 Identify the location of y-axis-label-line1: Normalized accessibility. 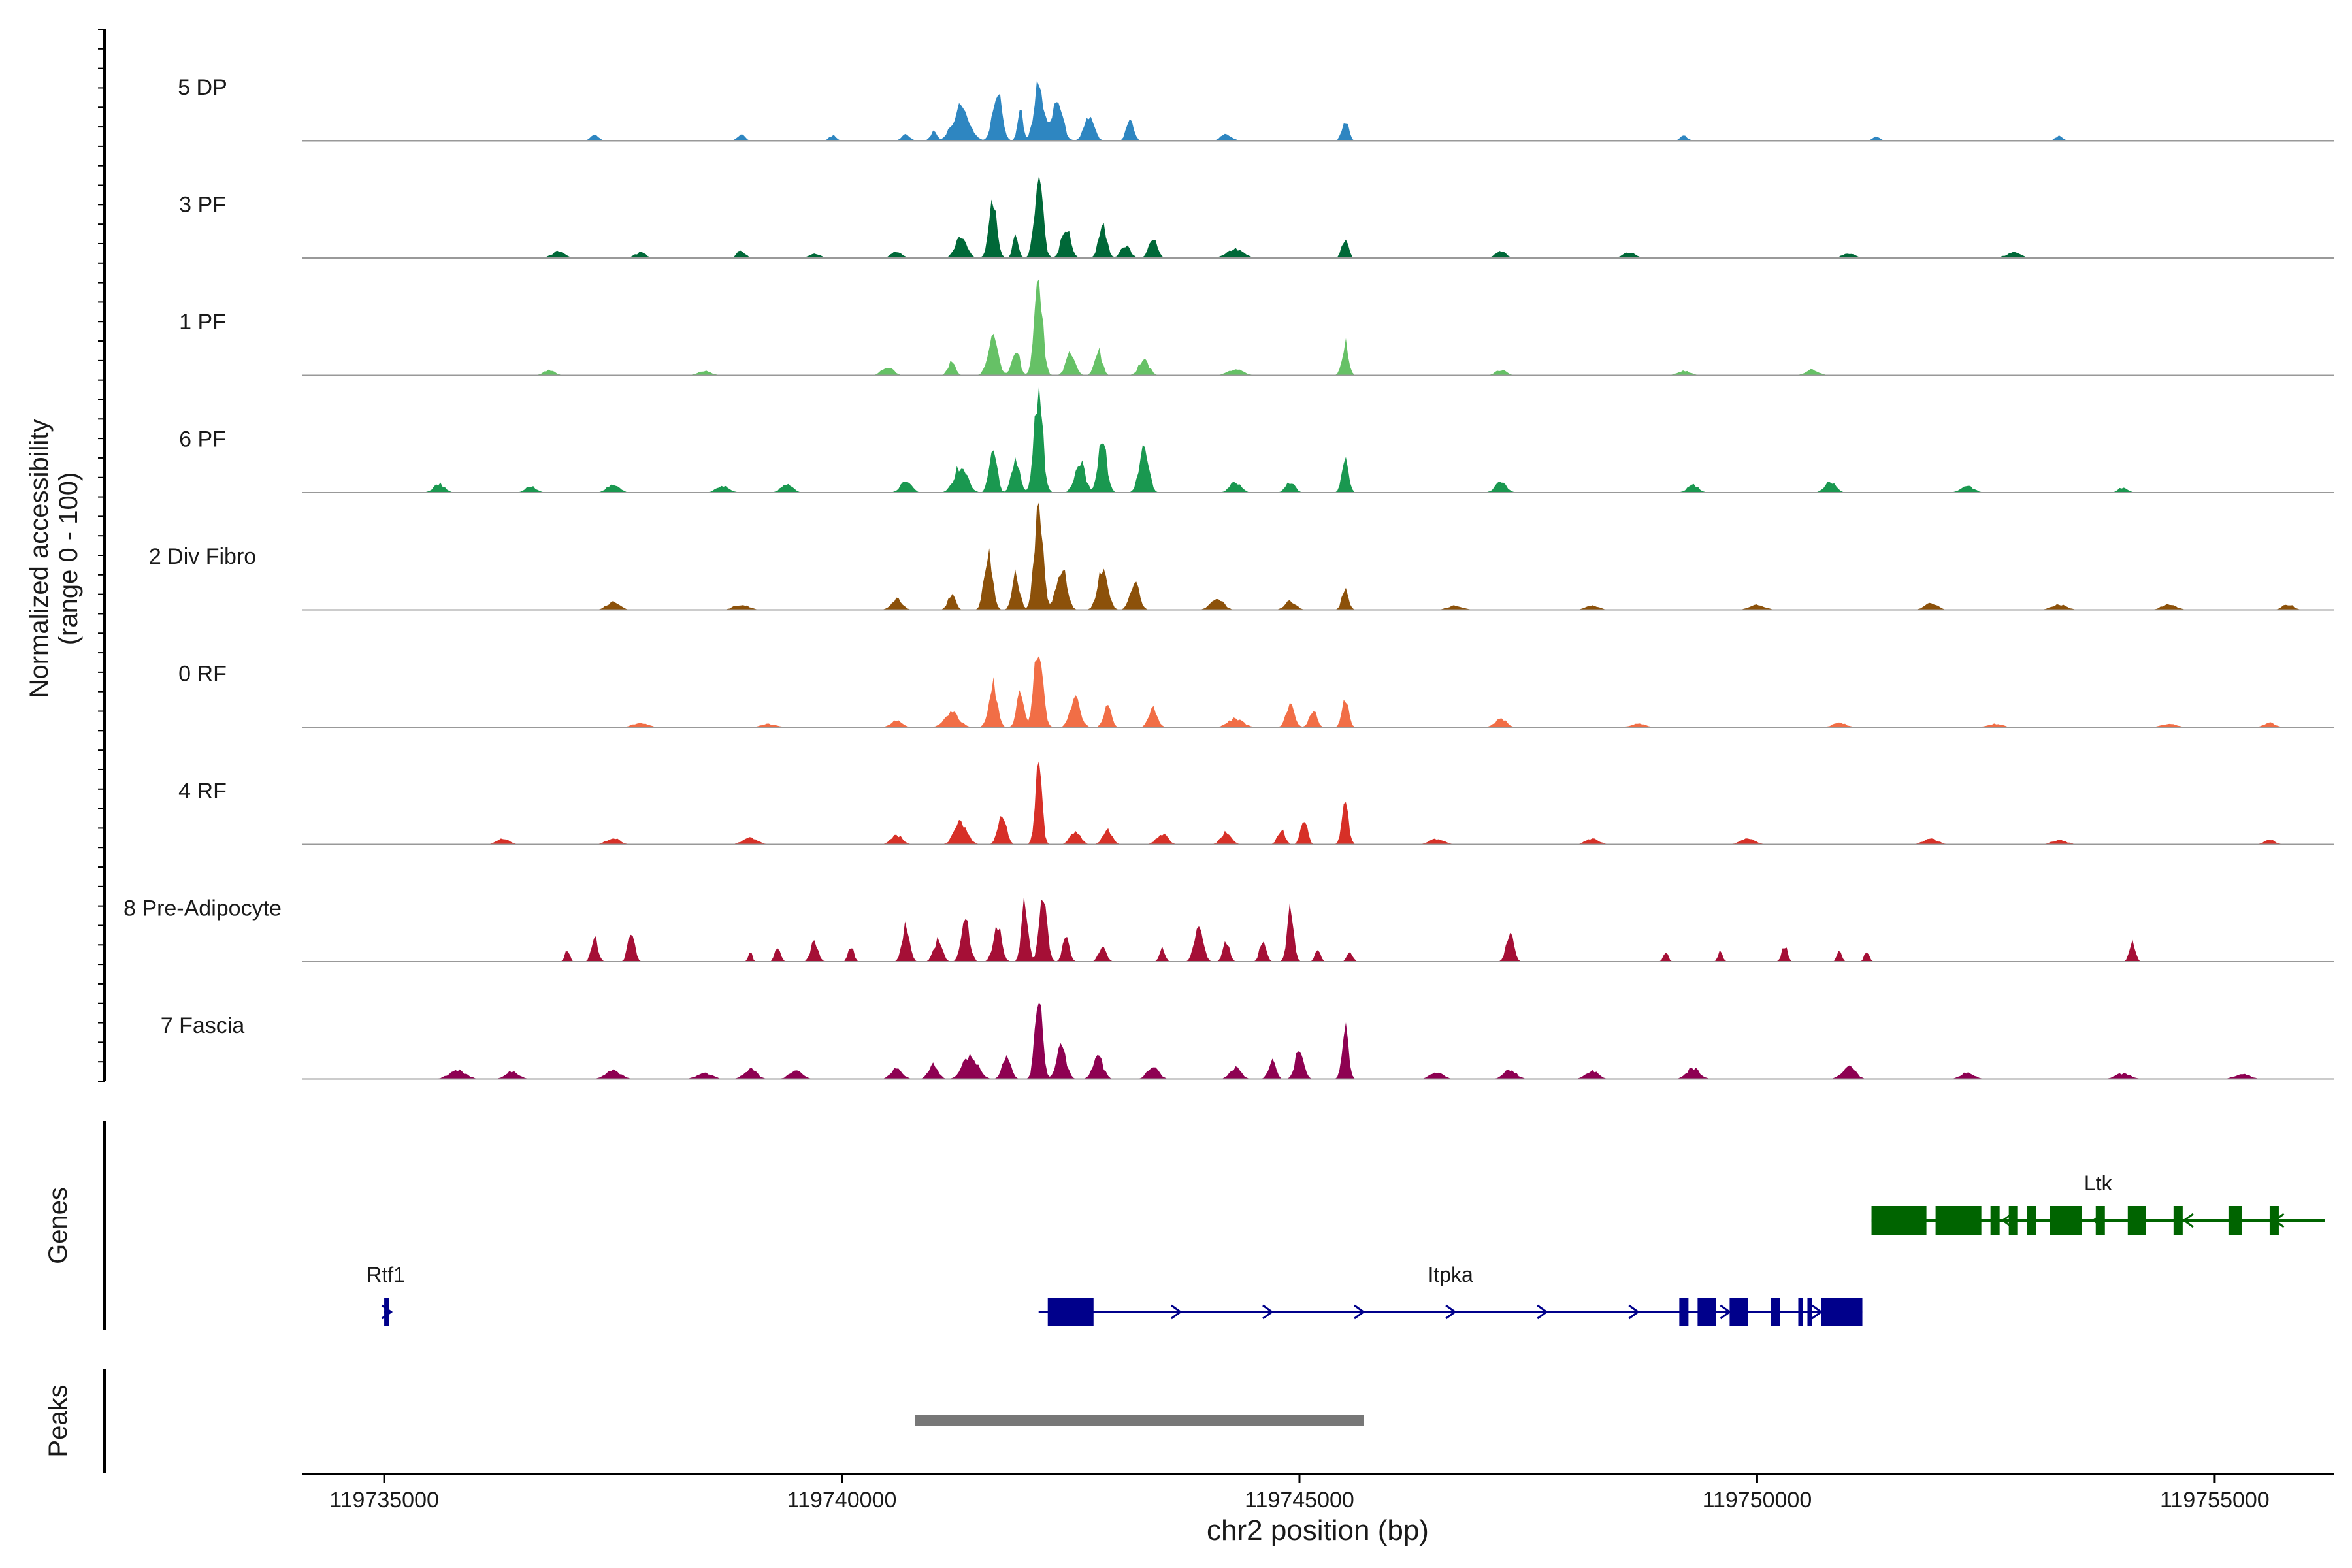
(39, 558).